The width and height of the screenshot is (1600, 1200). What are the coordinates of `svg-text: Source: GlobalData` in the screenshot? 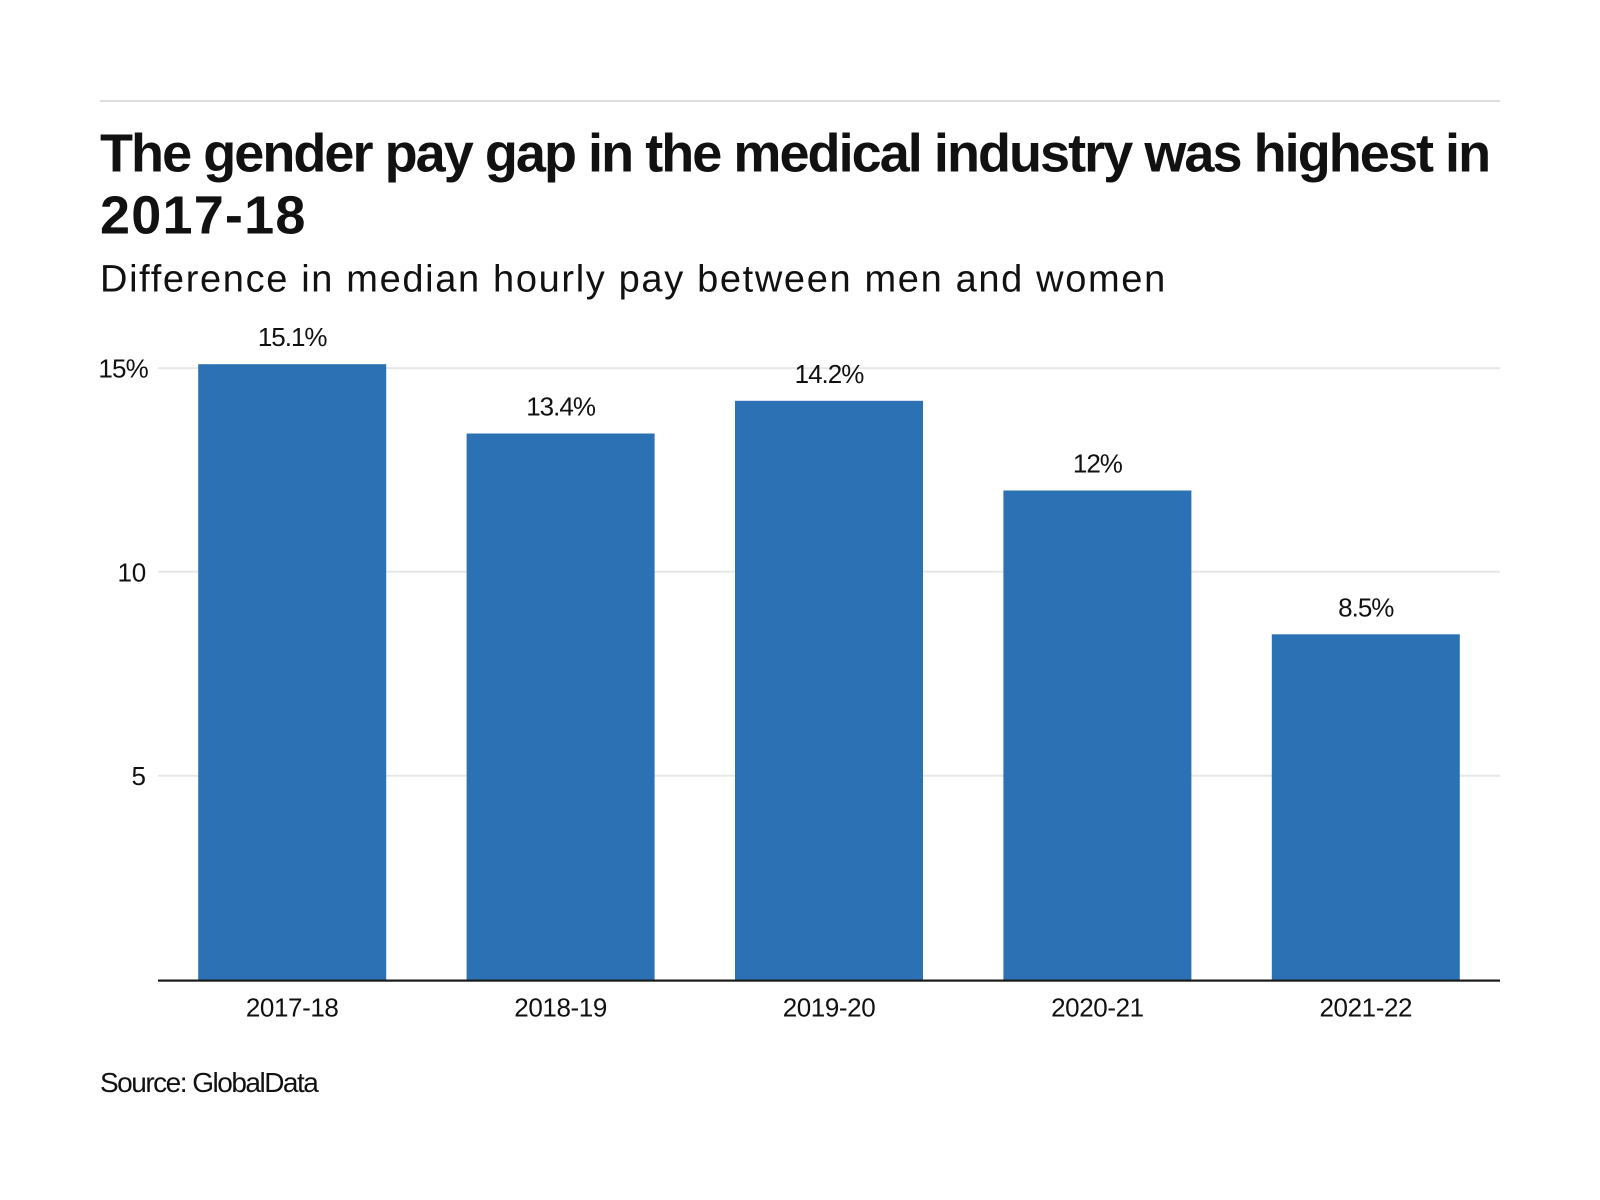 It's located at (209, 1082).